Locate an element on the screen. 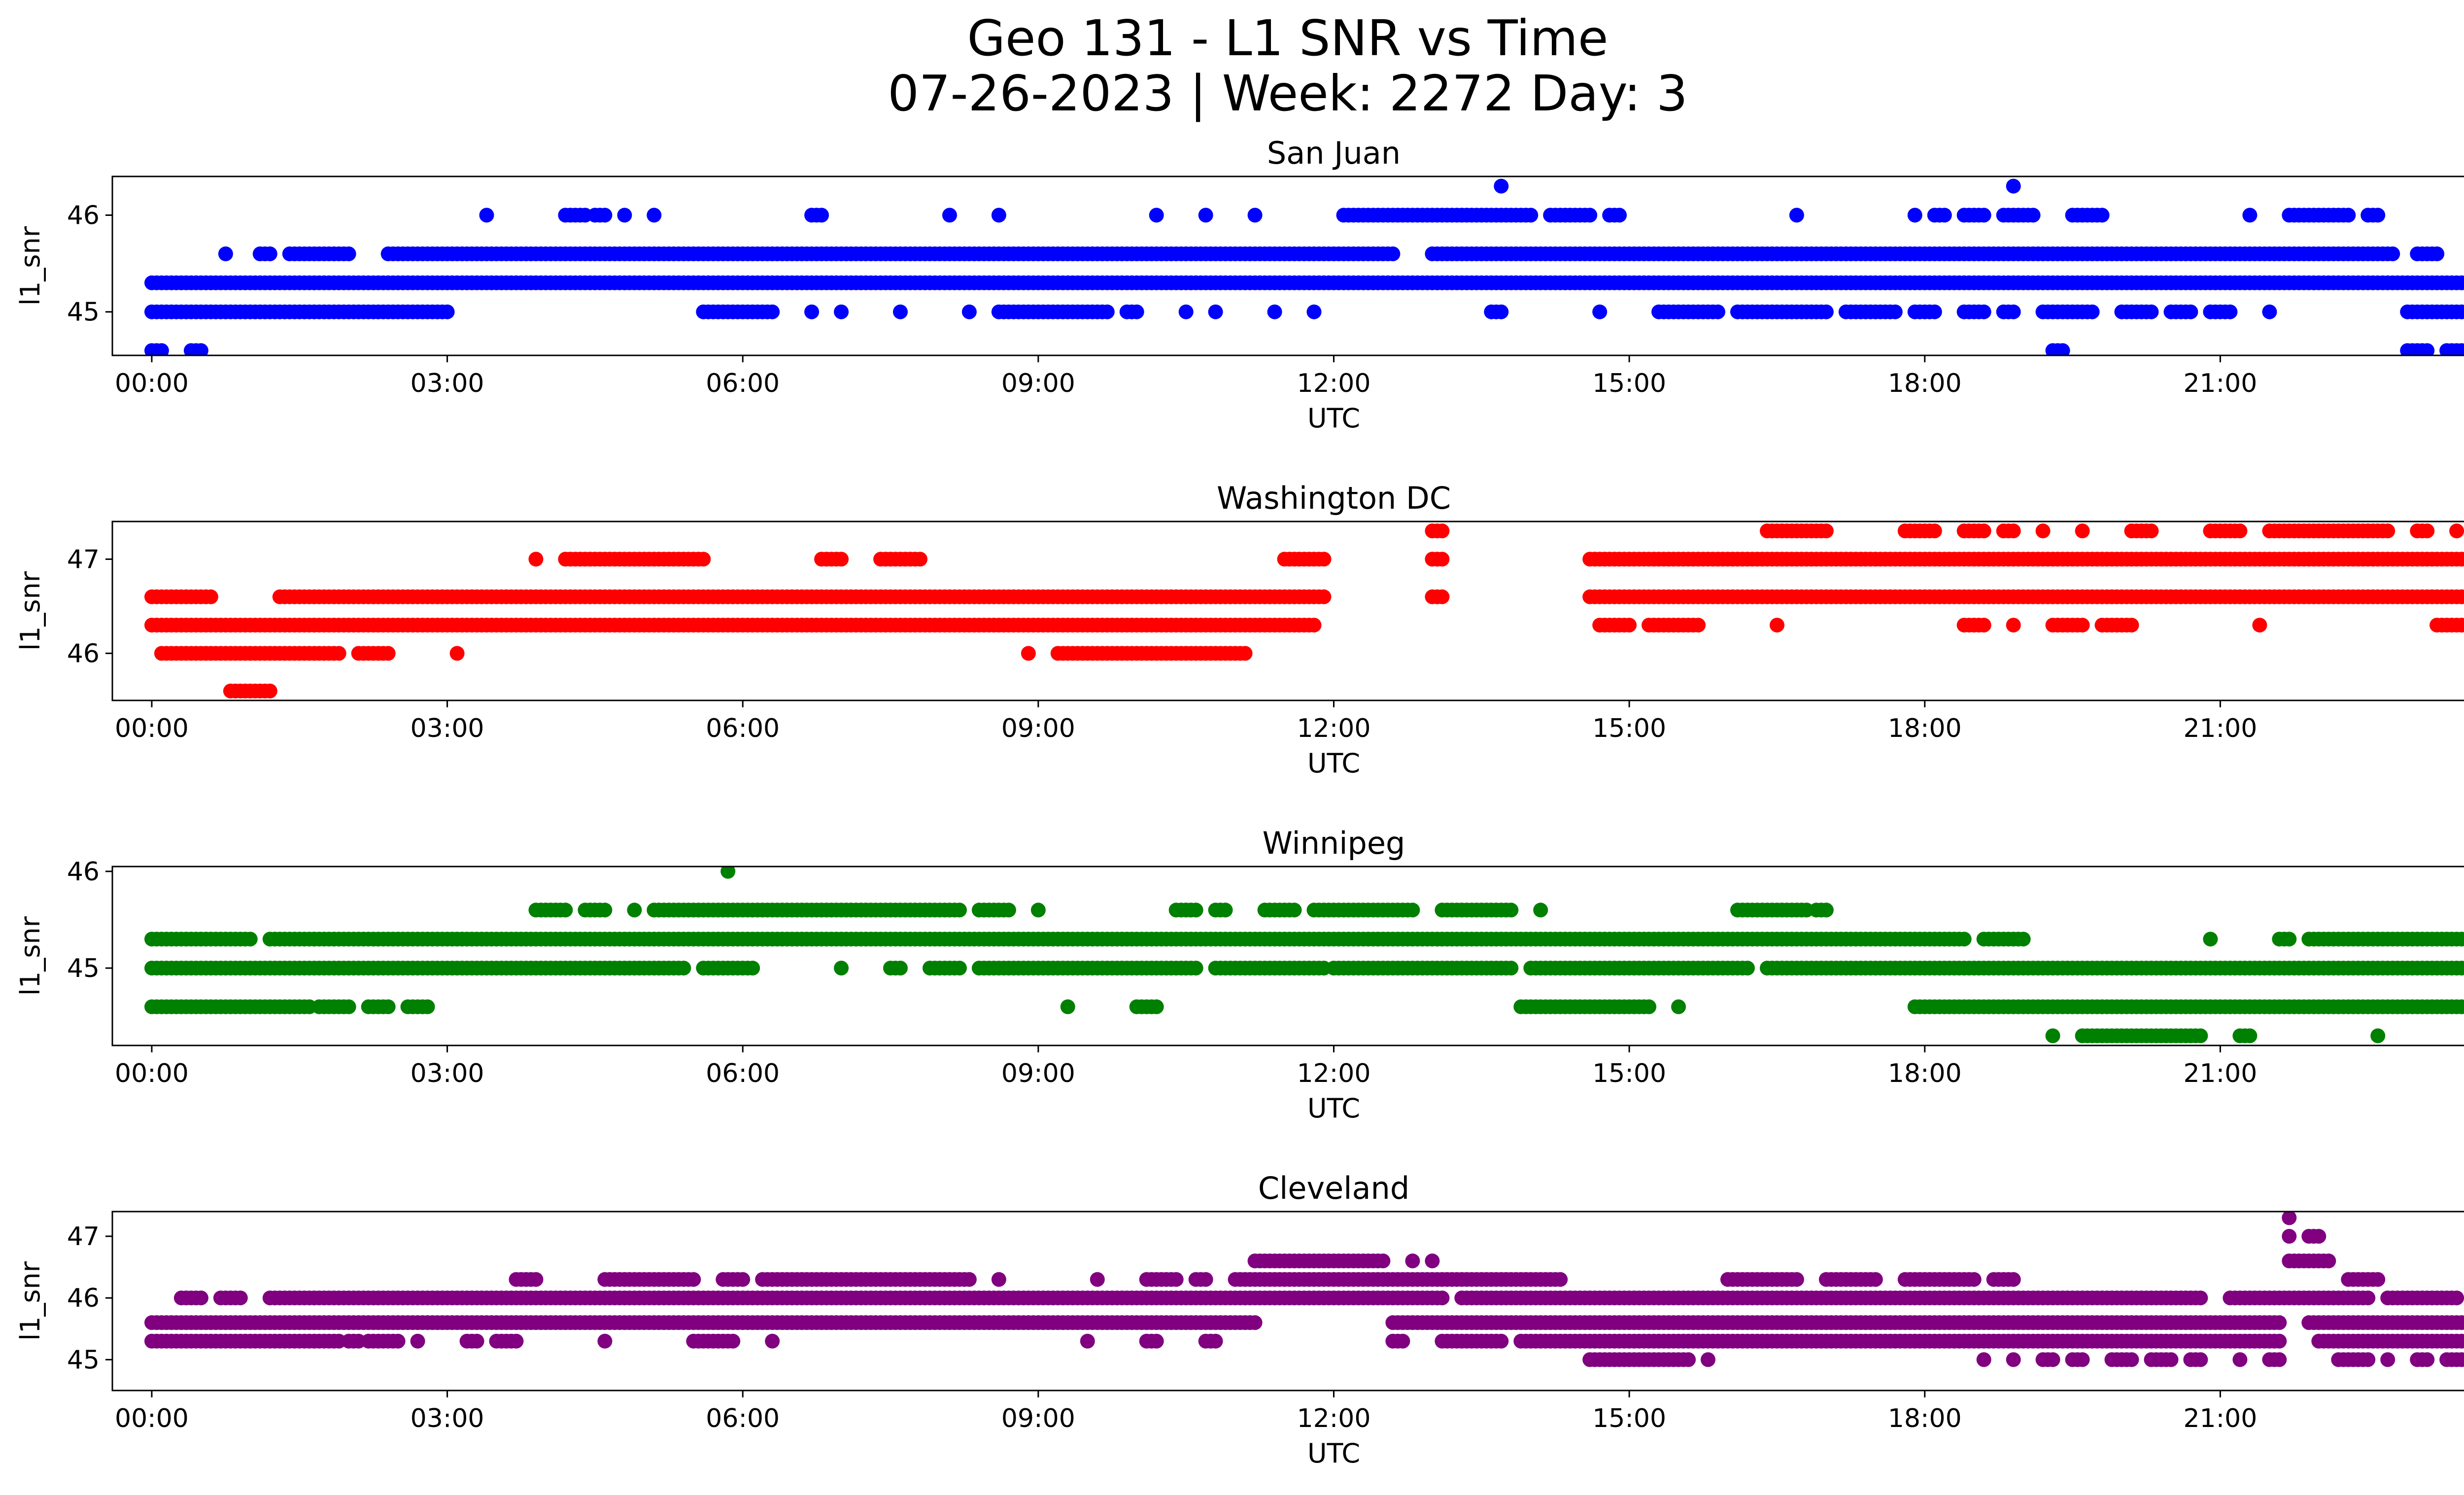  y-axis-label: l1_snr is located at coordinates (30, 266).